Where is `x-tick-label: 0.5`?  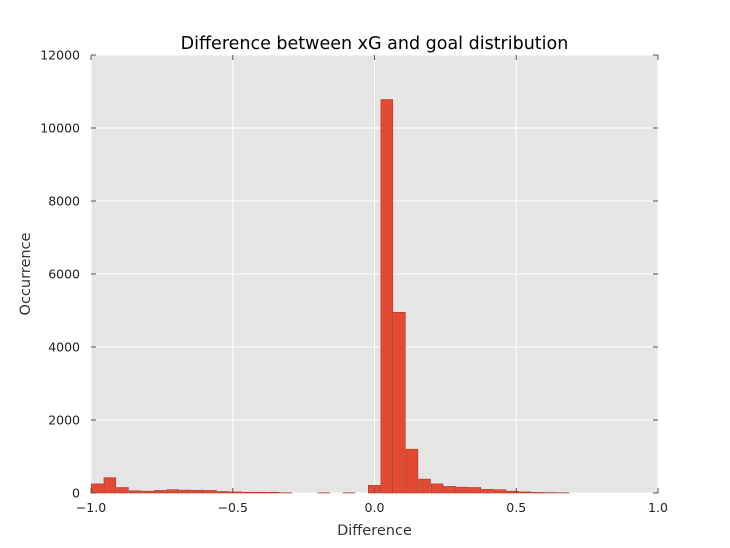
x-tick-label: 0.5 is located at coordinates (516, 507).